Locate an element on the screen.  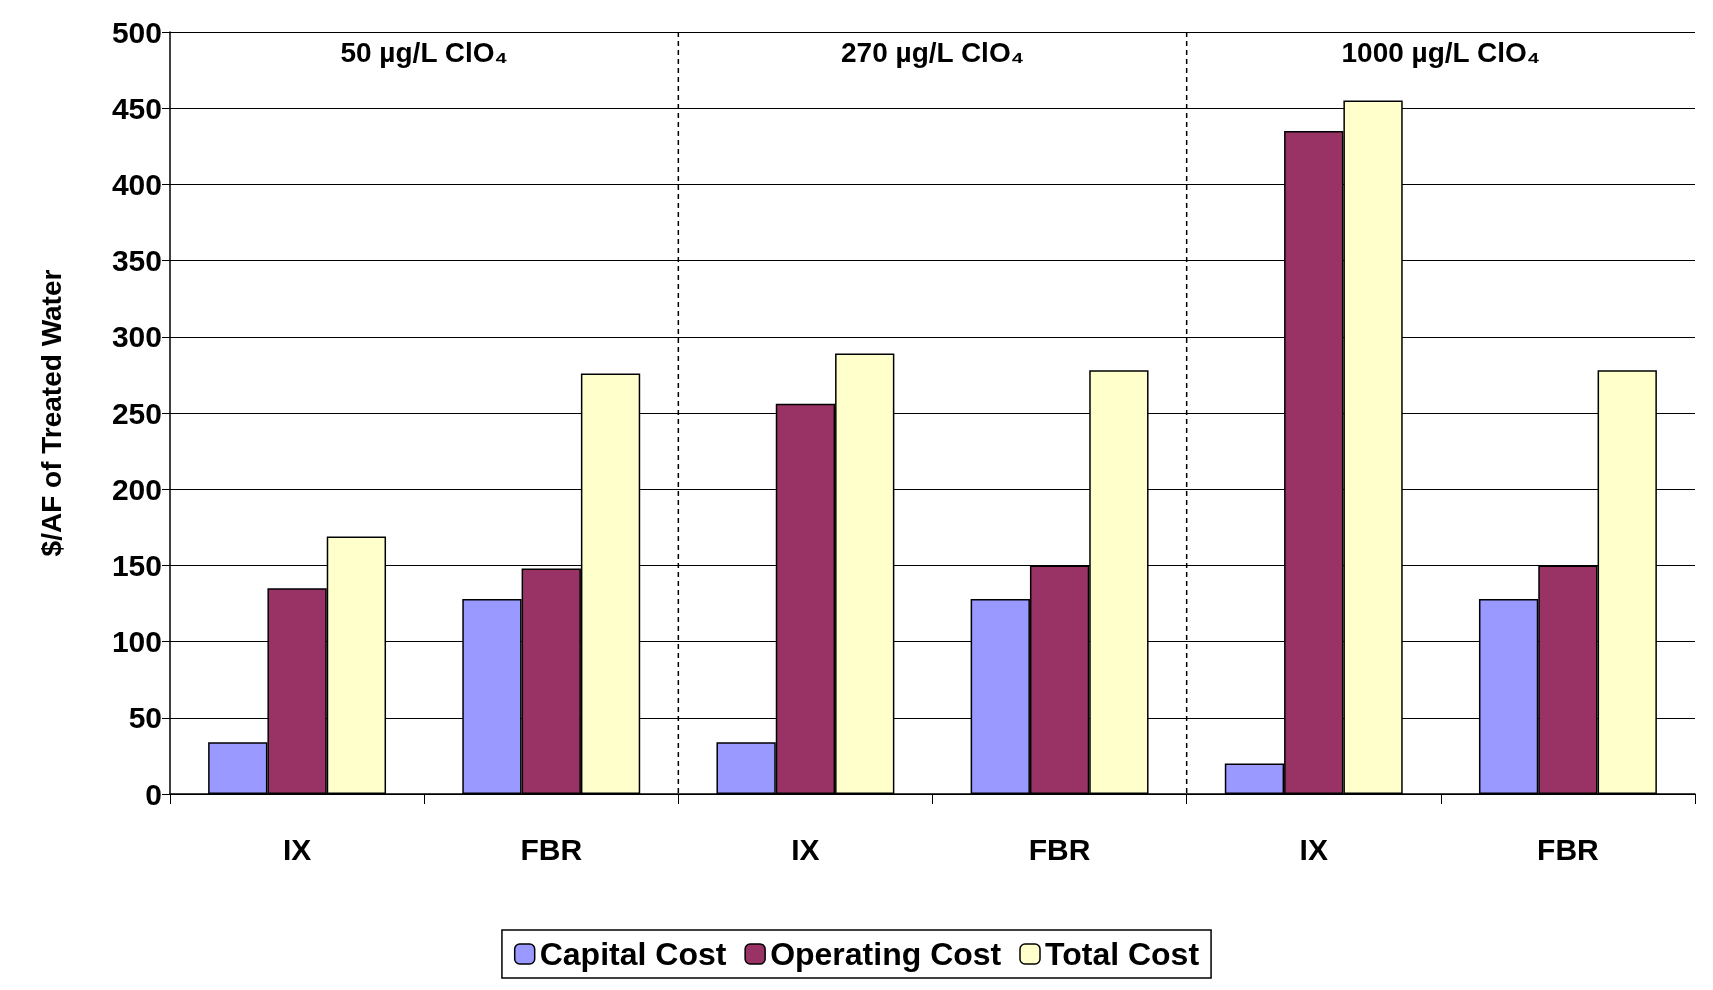
y-tick-label: 0 is located at coordinates (153, 794).